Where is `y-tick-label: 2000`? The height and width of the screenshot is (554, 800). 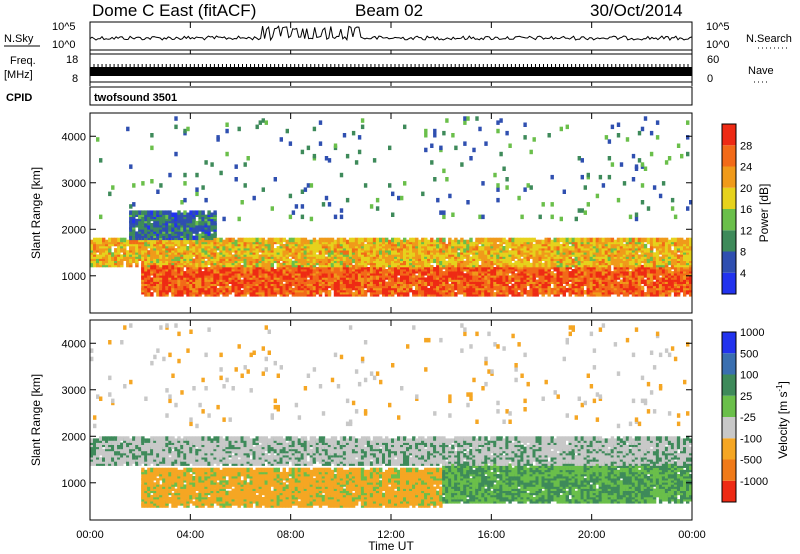
y-tick-label: 2000 is located at coordinates (74, 230).